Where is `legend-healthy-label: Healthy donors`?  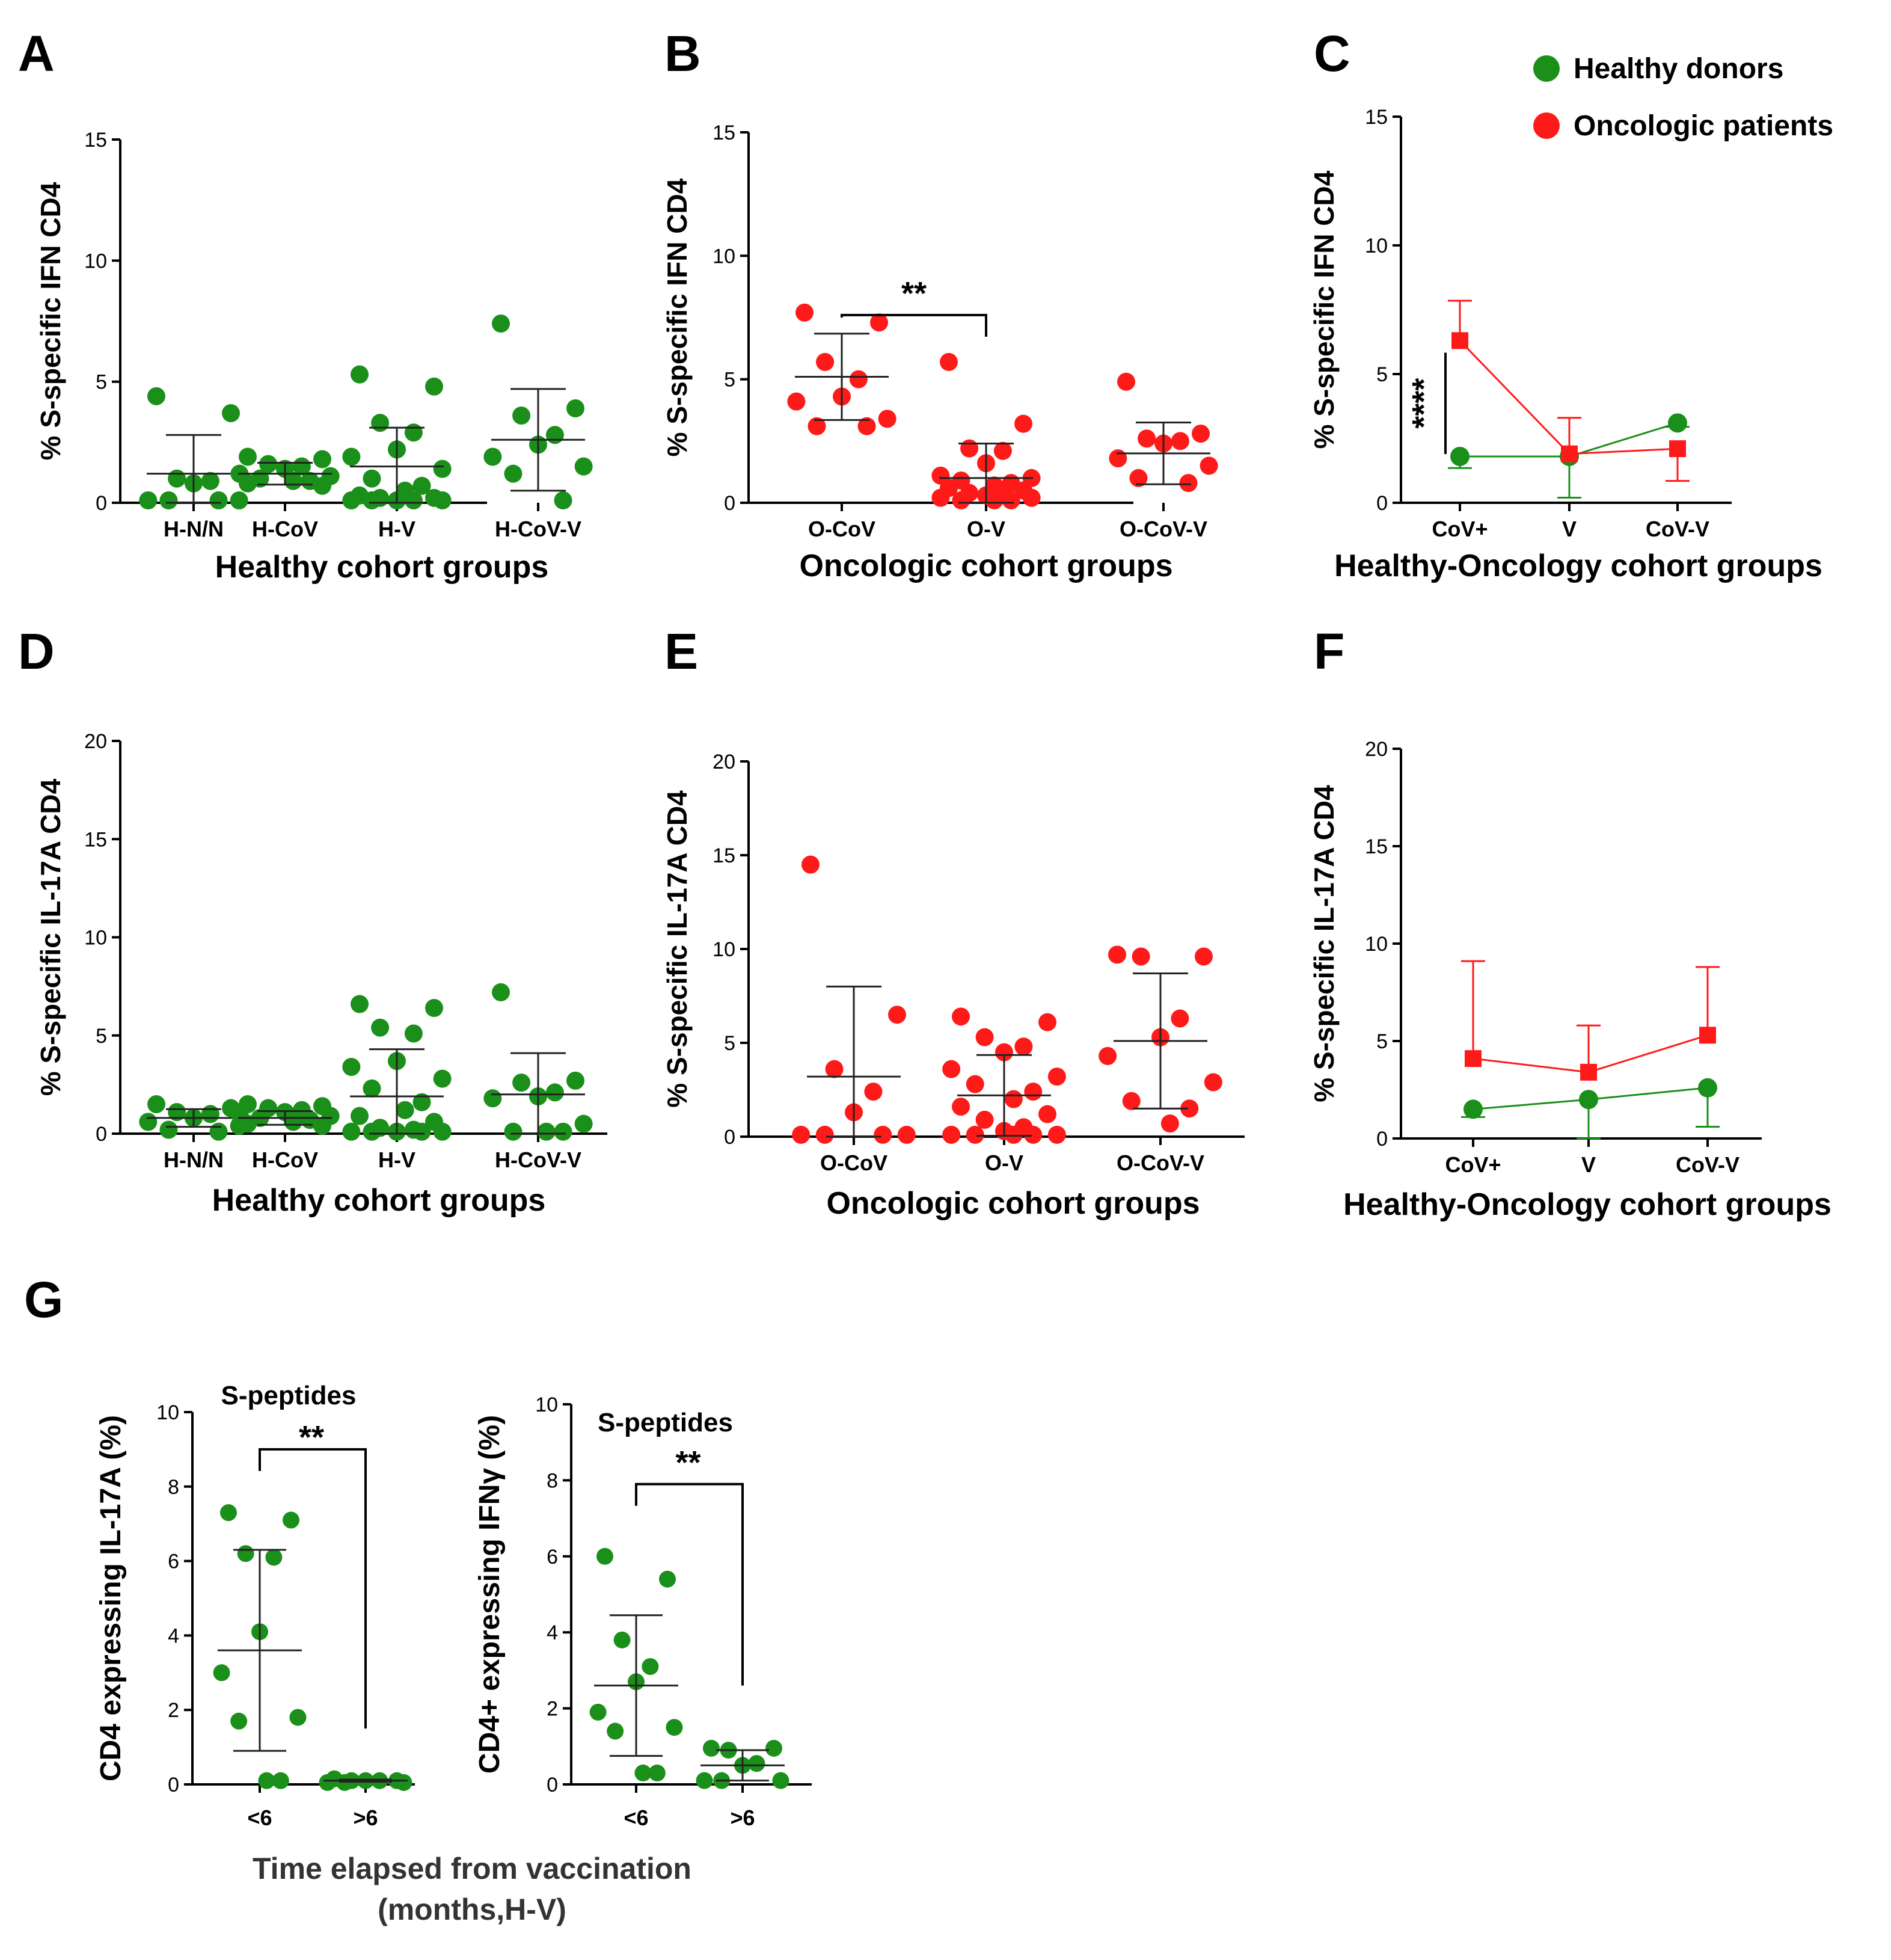
legend-healthy-label: Healthy donors is located at coordinates (1678, 69).